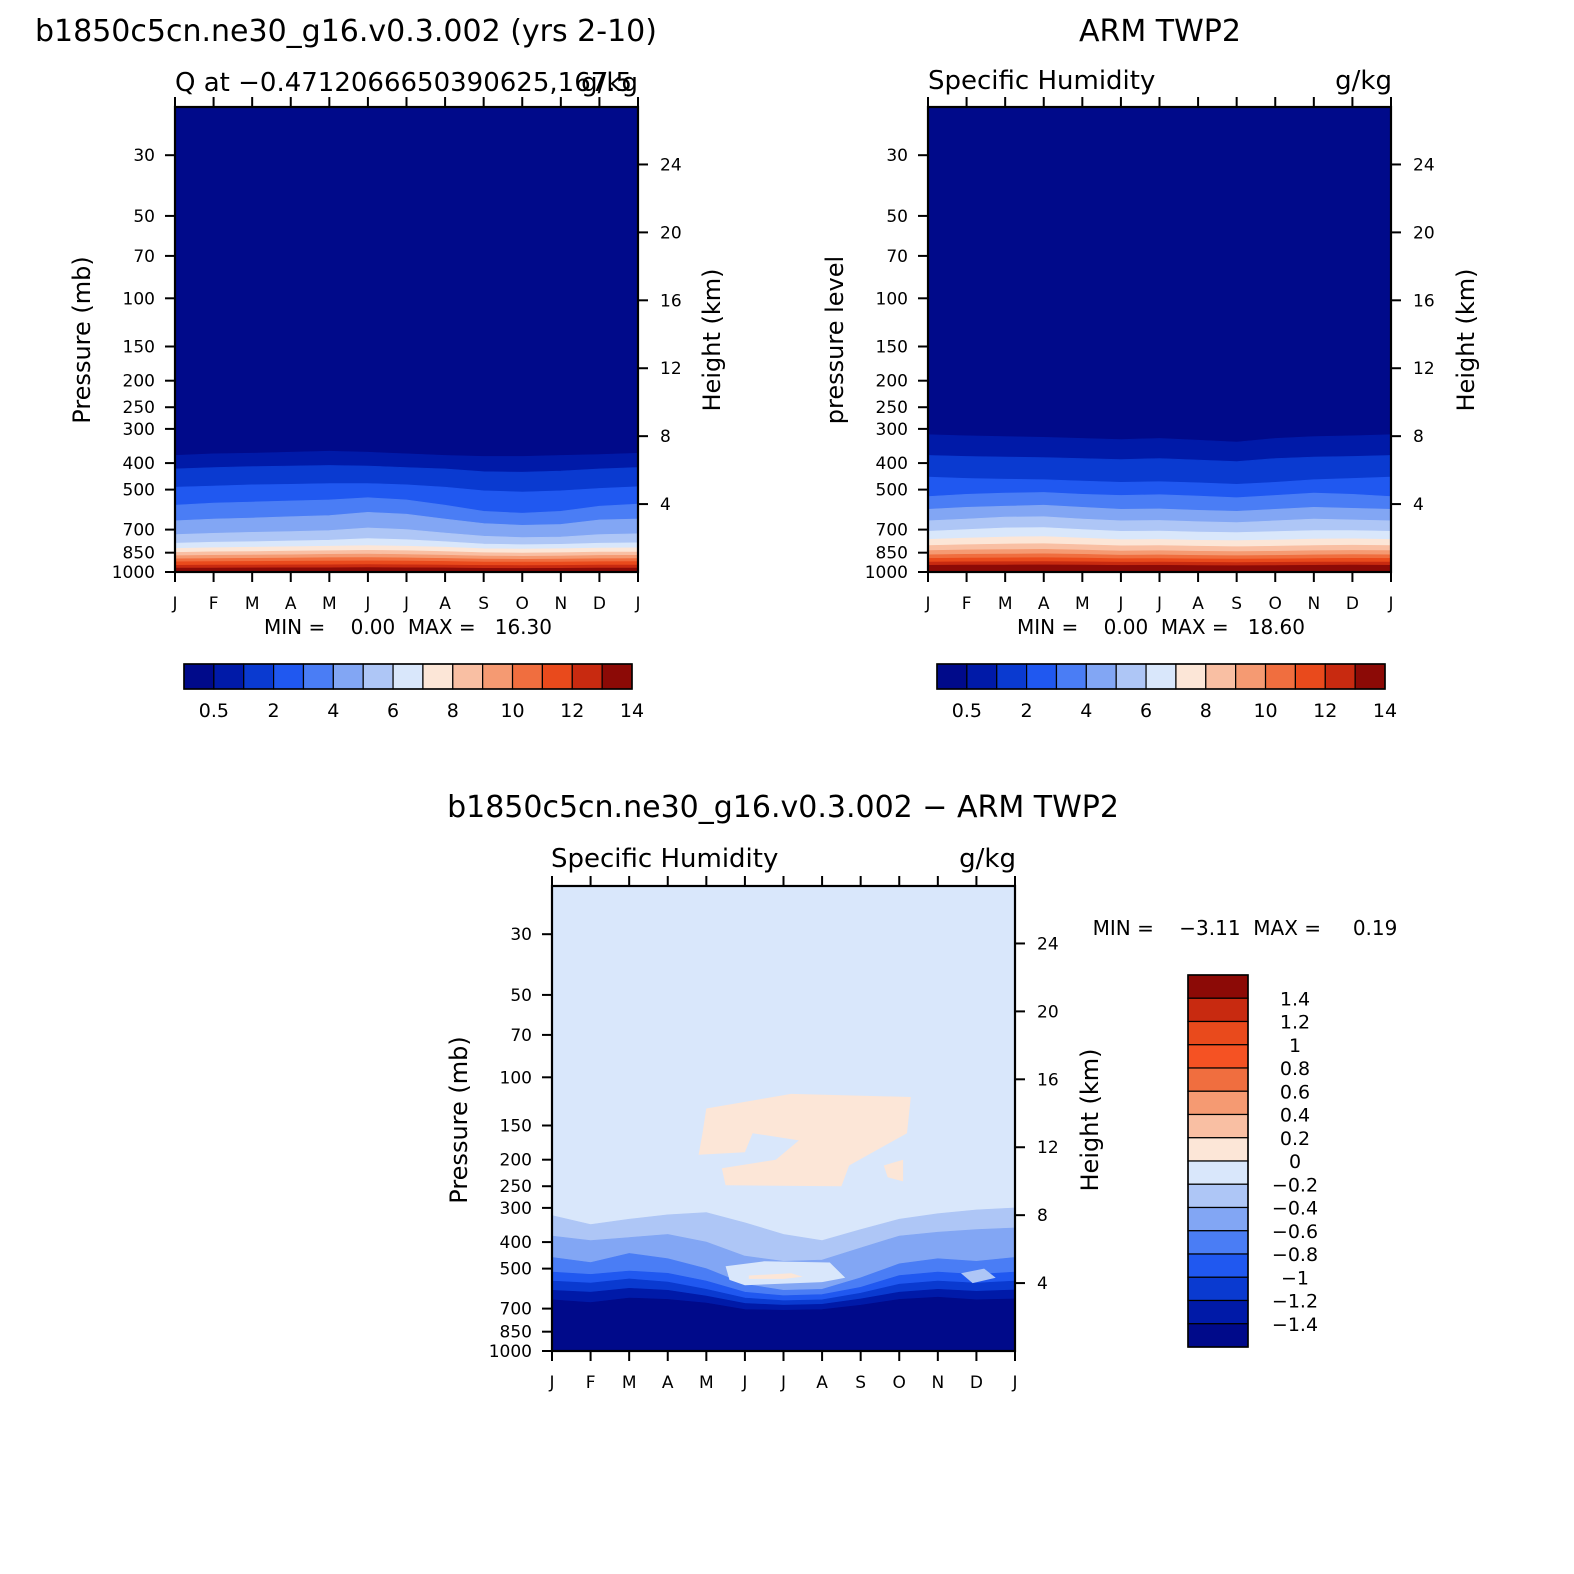  Describe the element at coordinates (609, 83) in the screenshot. I see `panel-model-units: g/kg` at that location.